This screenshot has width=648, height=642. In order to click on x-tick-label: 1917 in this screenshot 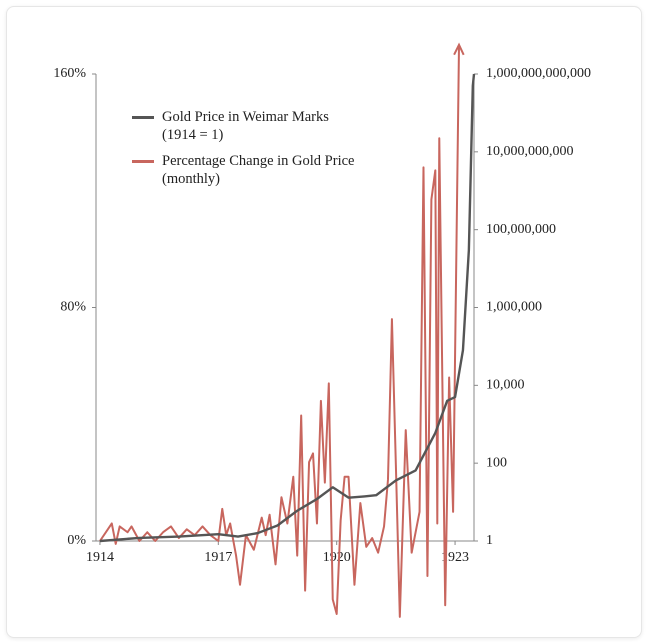, I will do `click(218, 557)`.